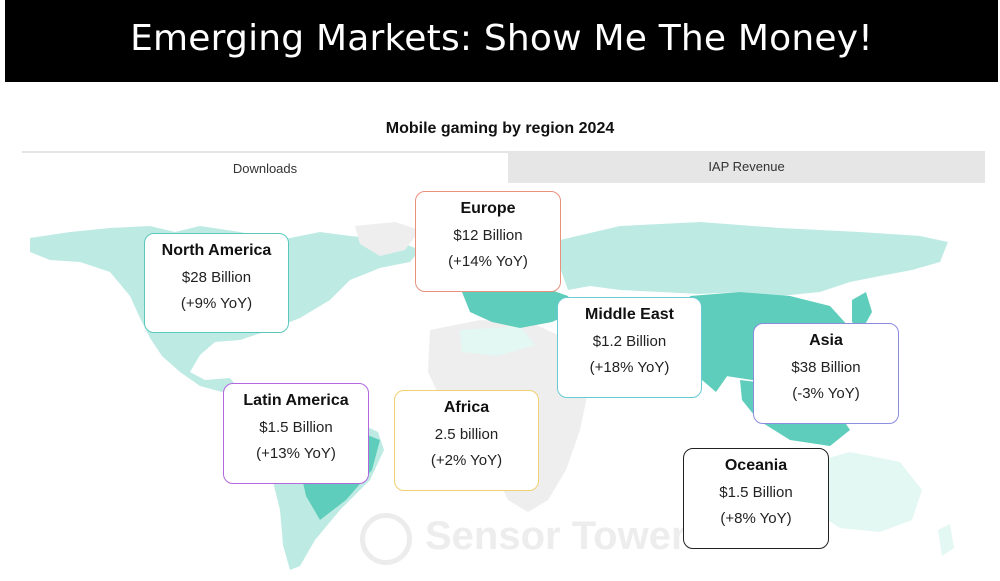  What do you see at coordinates (296, 453) in the screenshot?
I see `region-yoy: (+13% YoY)` at bounding box center [296, 453].